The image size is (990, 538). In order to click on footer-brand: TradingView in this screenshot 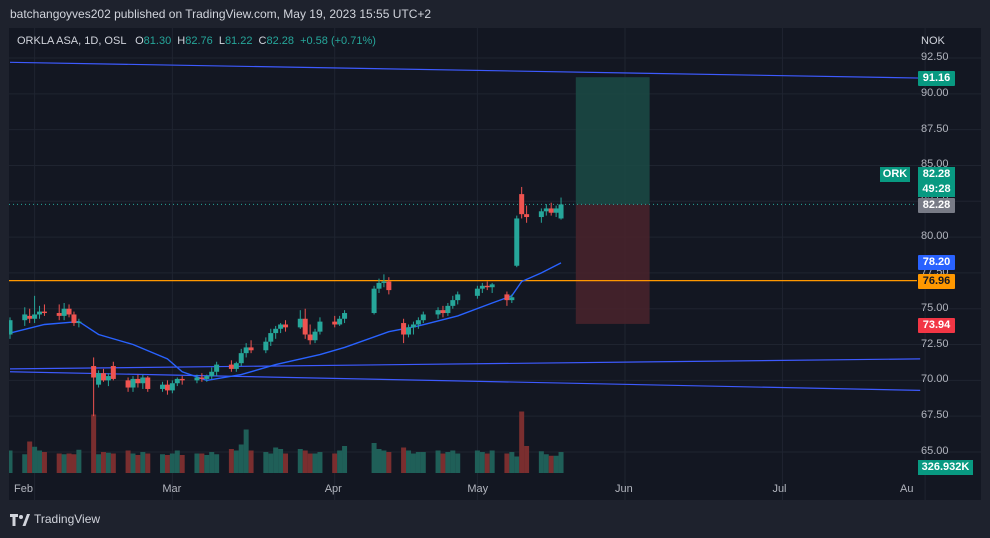, I will do `click(55, 519)`.